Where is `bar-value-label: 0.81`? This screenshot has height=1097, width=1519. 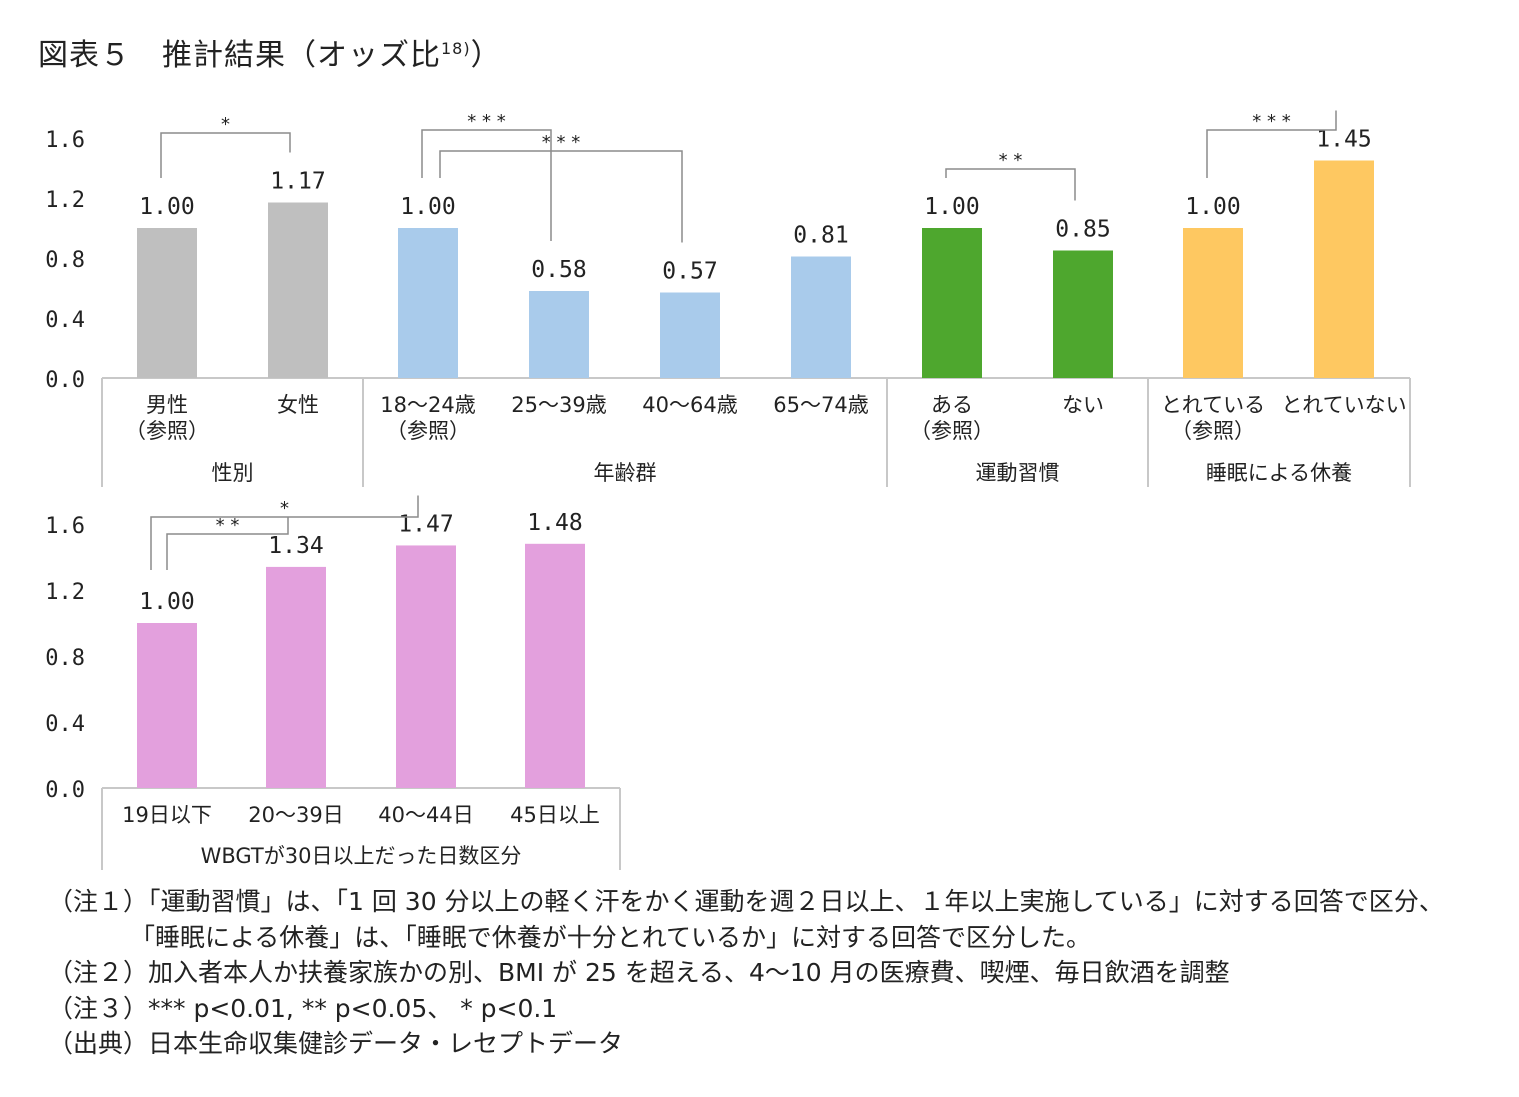 bar-value-label: 0.81 is located at coordinates (820, 236).